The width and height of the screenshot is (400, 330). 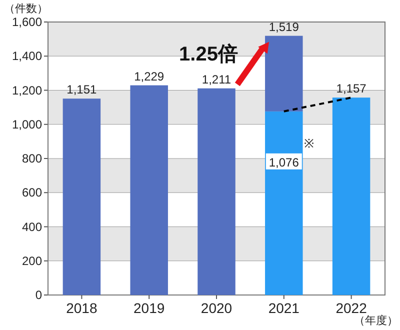 I want to click on y-tick-label: 1,400, so click(x=27, y=56).